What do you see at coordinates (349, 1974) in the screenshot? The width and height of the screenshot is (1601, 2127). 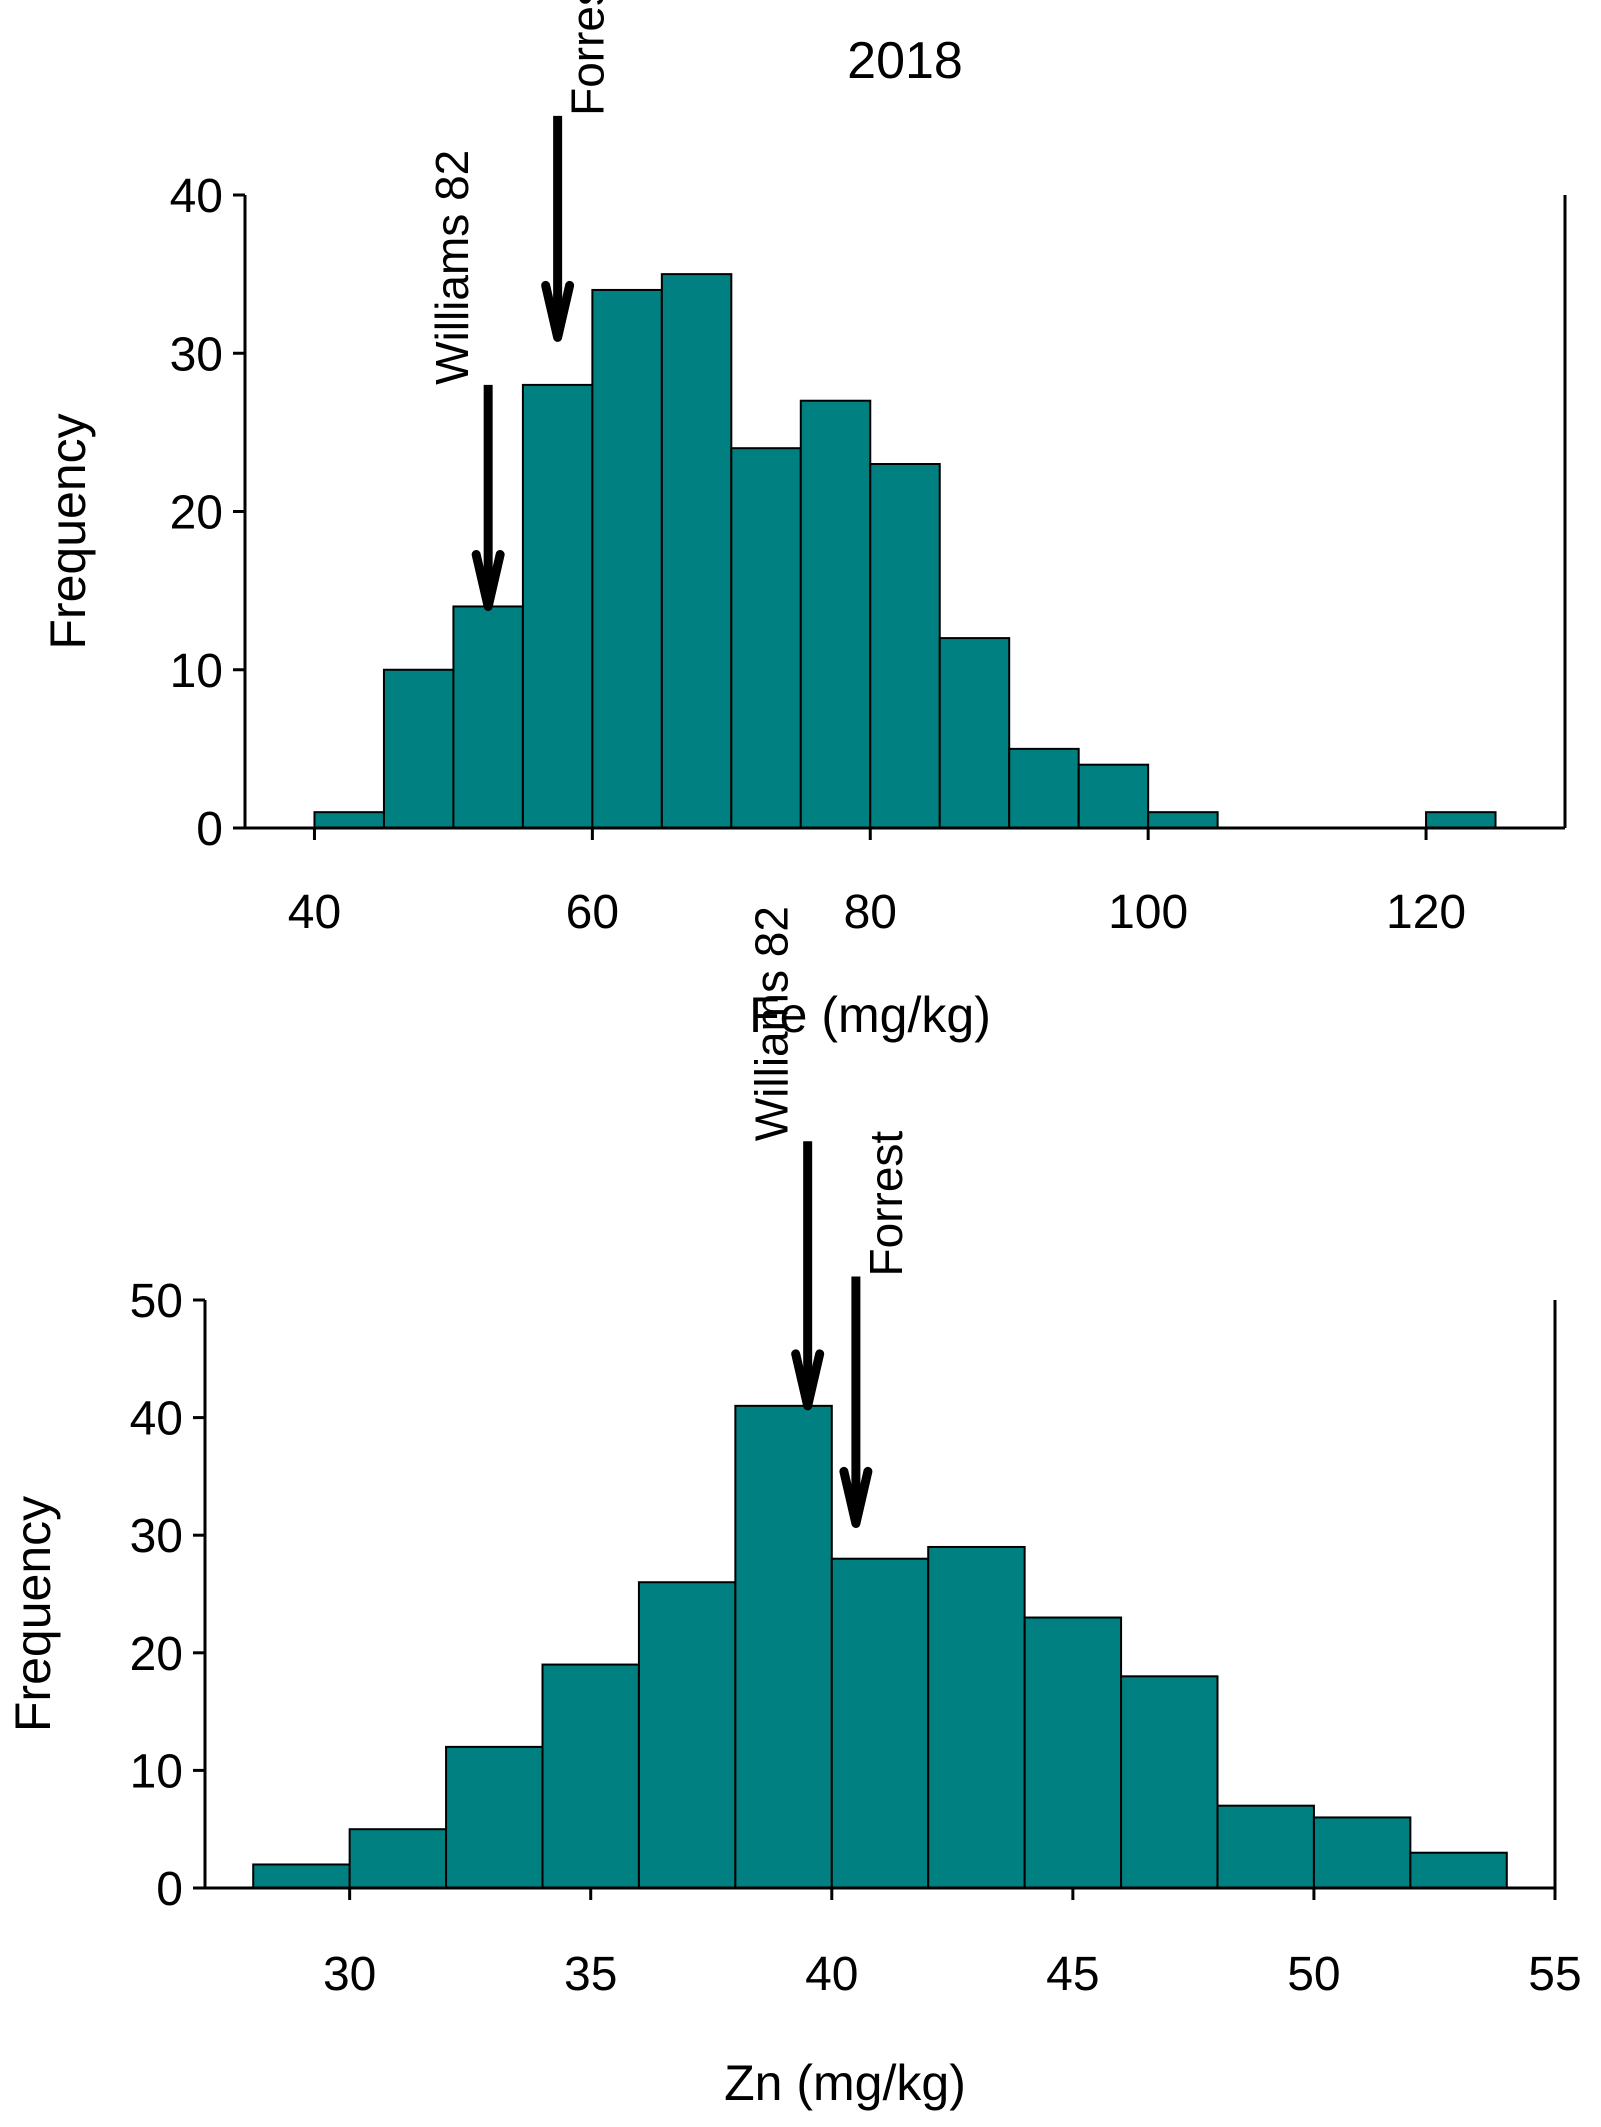 I see `x-tick-label: 30` at bounding box center [349, 1974].